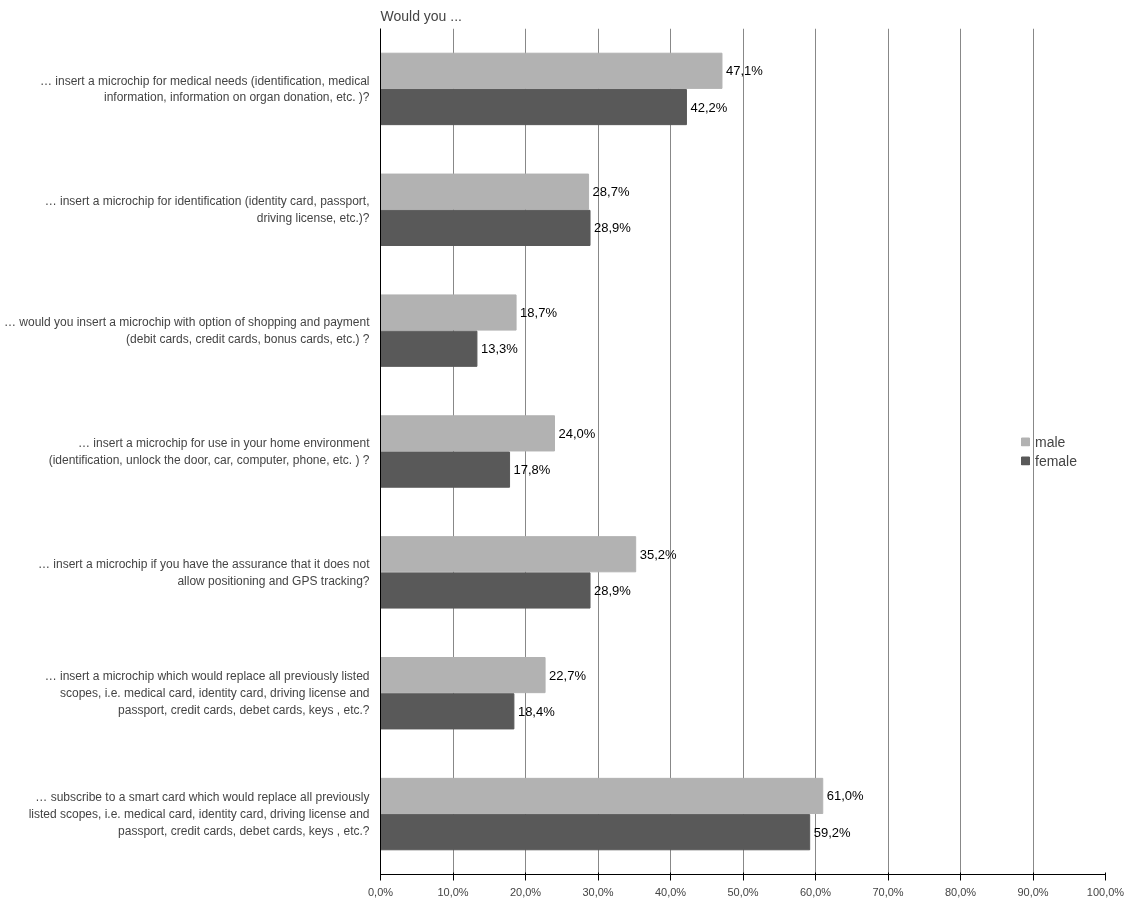 The width and height of the screenshot is (1132, 909). Describe the element at coordinates (453, 891) in the screenshot. I see `x-tick-label: 10,0%` at that location.